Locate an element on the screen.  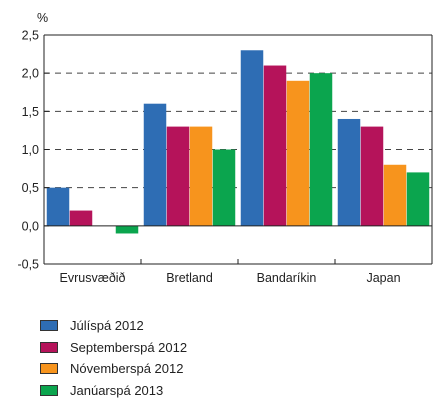
legend-label: Júlíspá 2012 is located at coordinates (107, 326).